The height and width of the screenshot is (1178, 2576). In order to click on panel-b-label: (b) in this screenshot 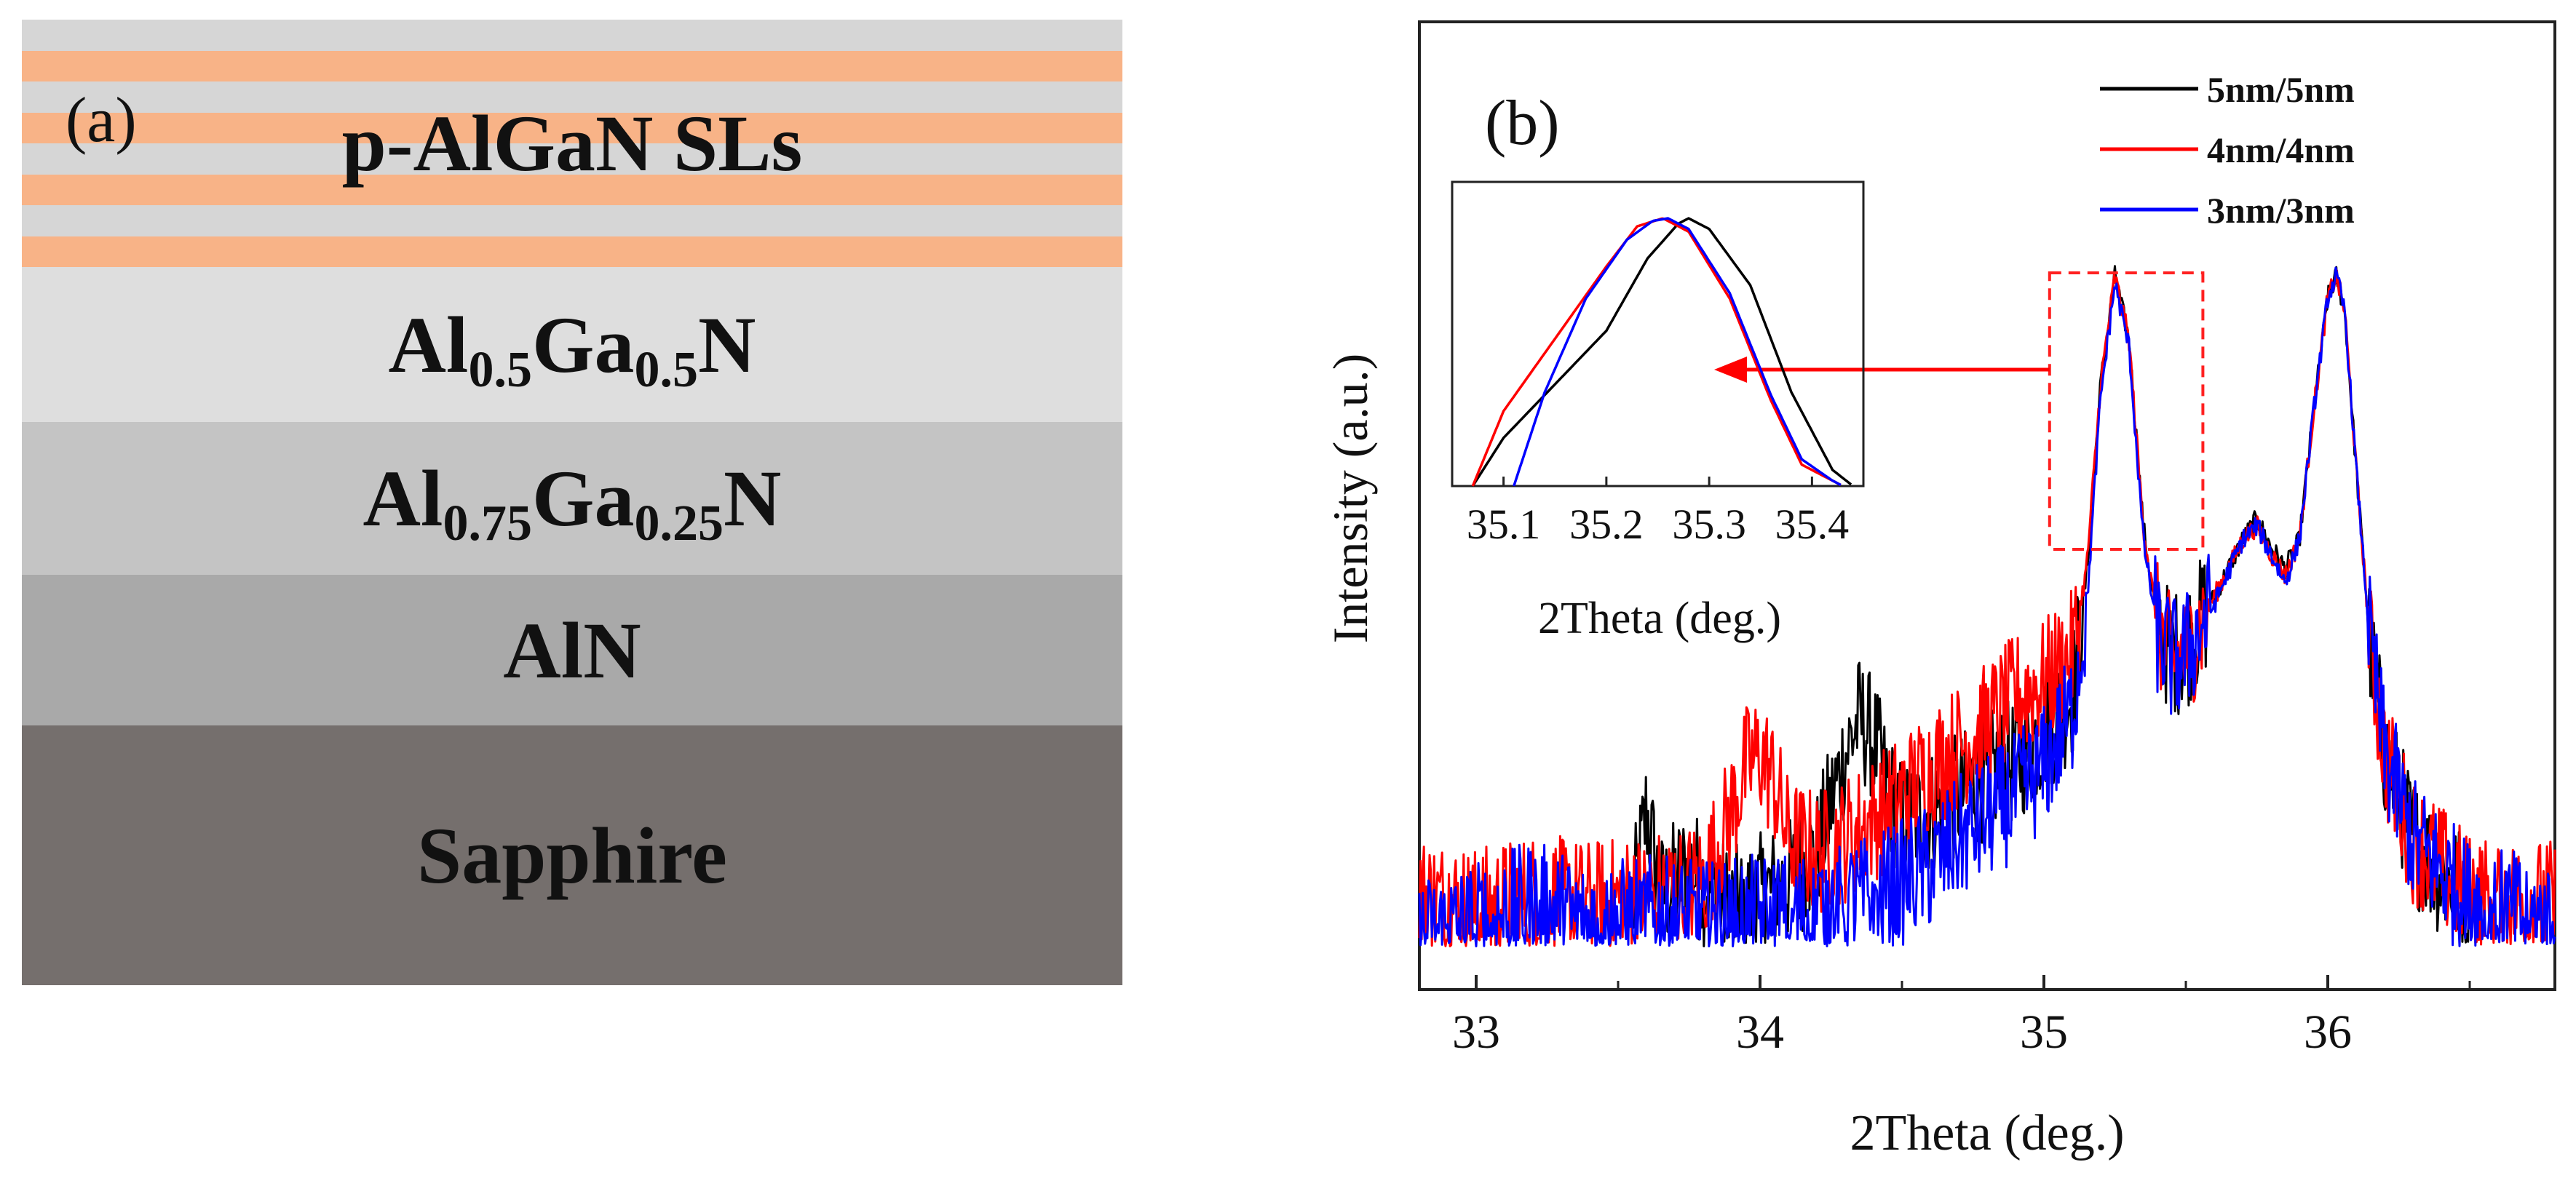, I will do `click(1522, 123)`.